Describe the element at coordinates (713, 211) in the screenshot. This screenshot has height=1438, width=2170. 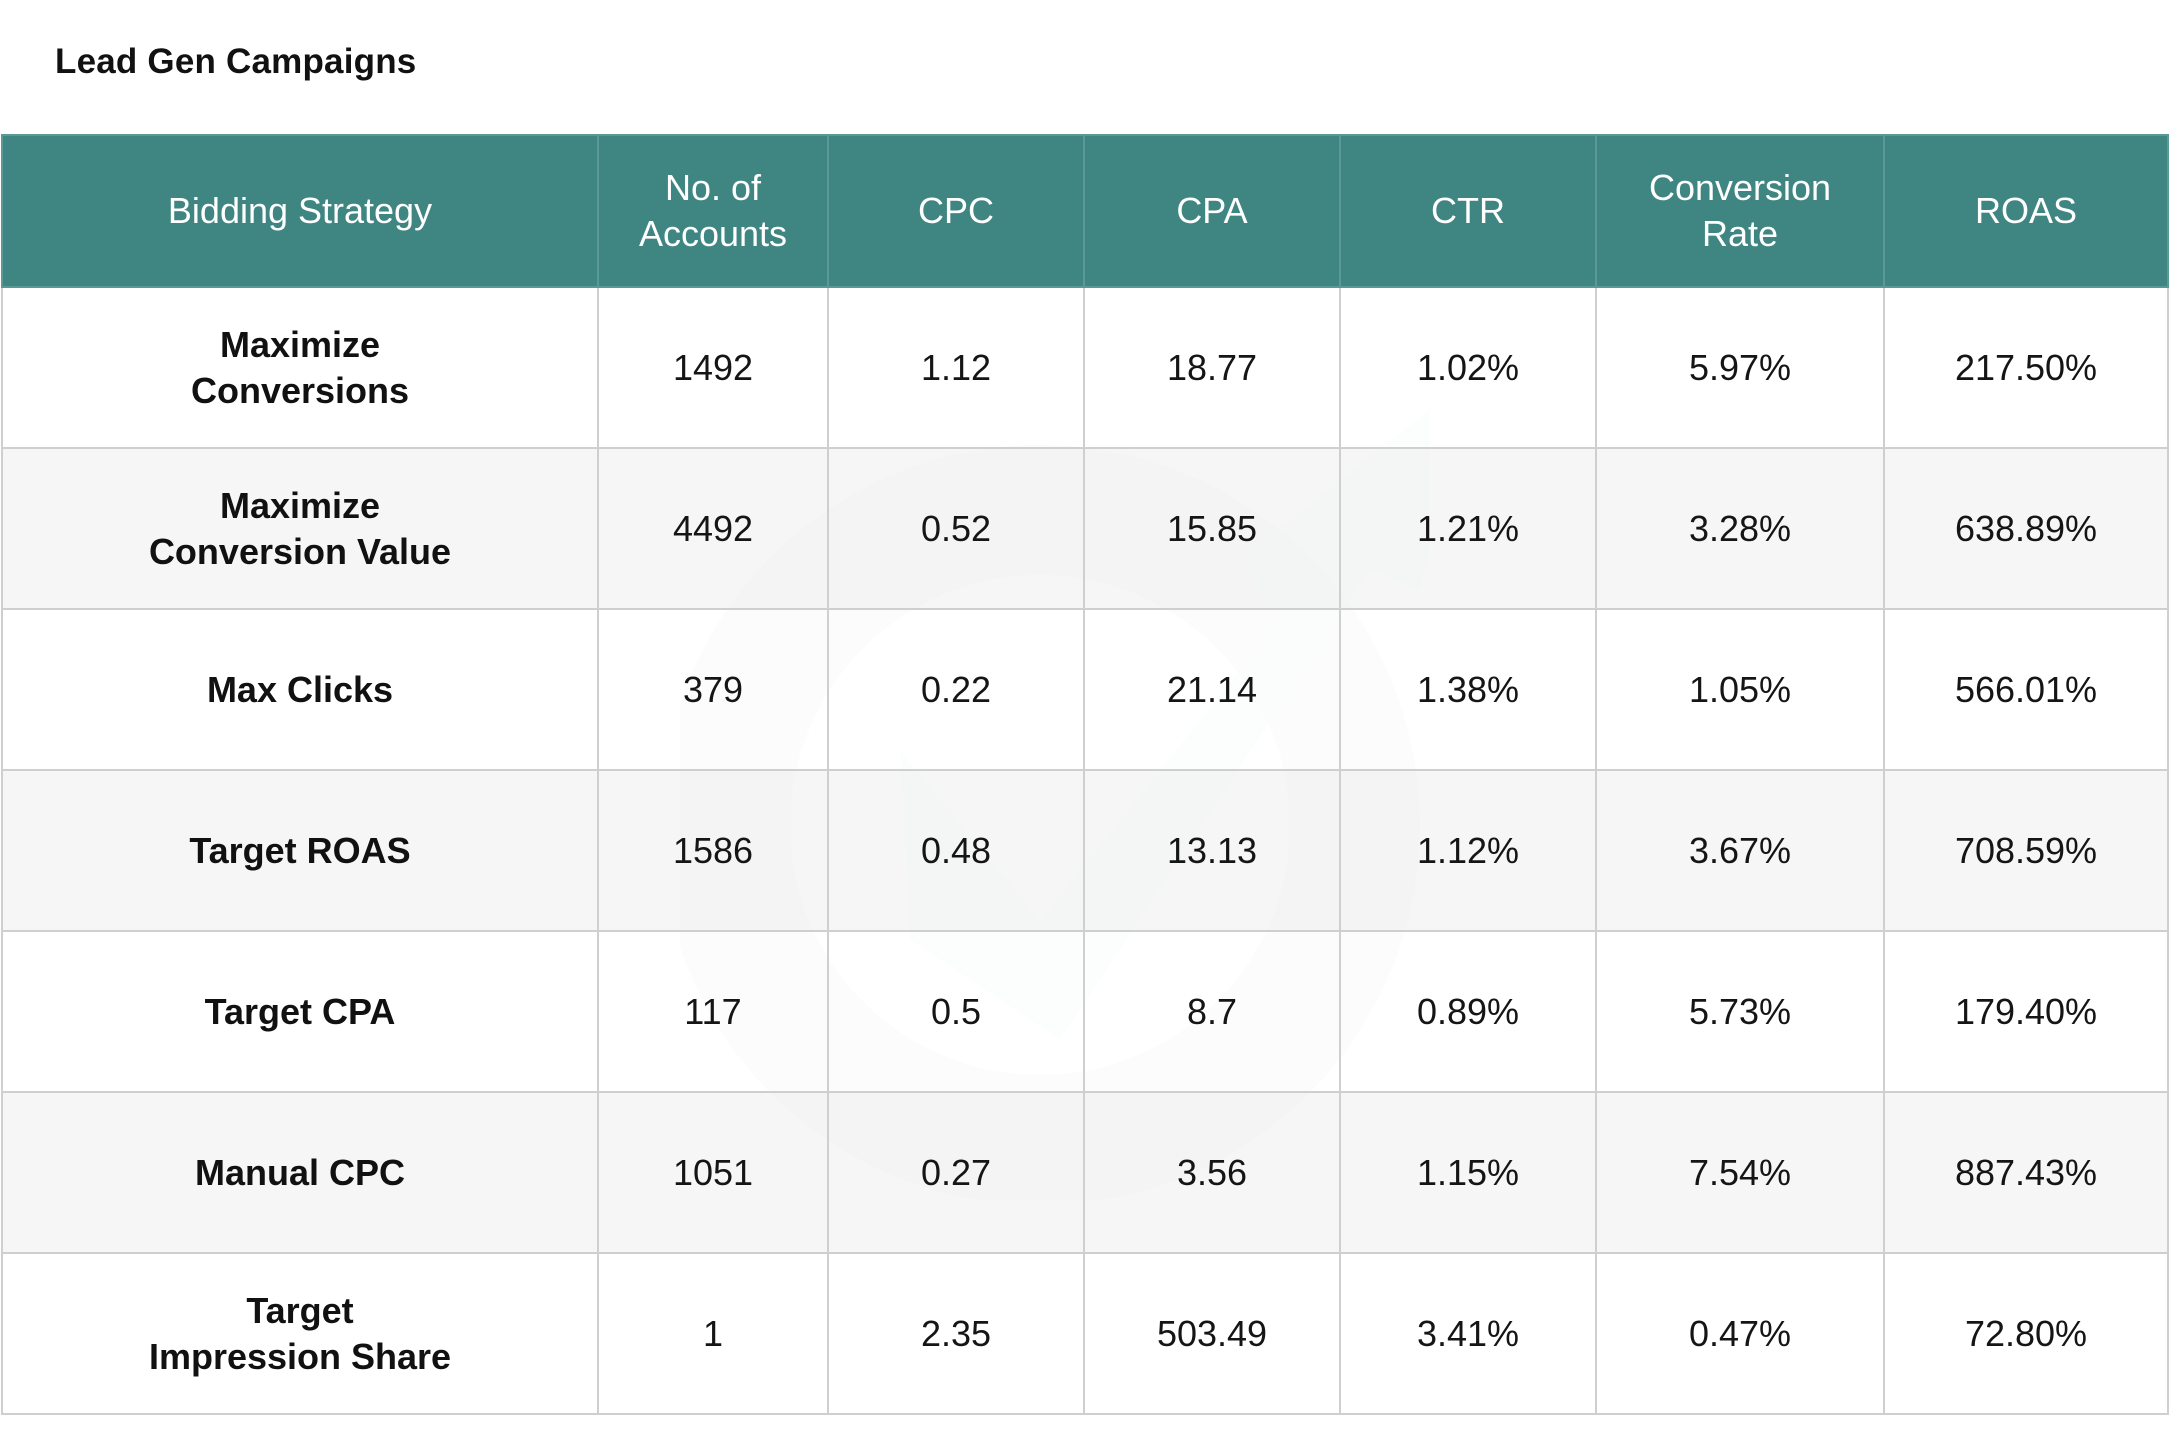
I see `header-no-of-accounts: No. of Accounts` at that location.